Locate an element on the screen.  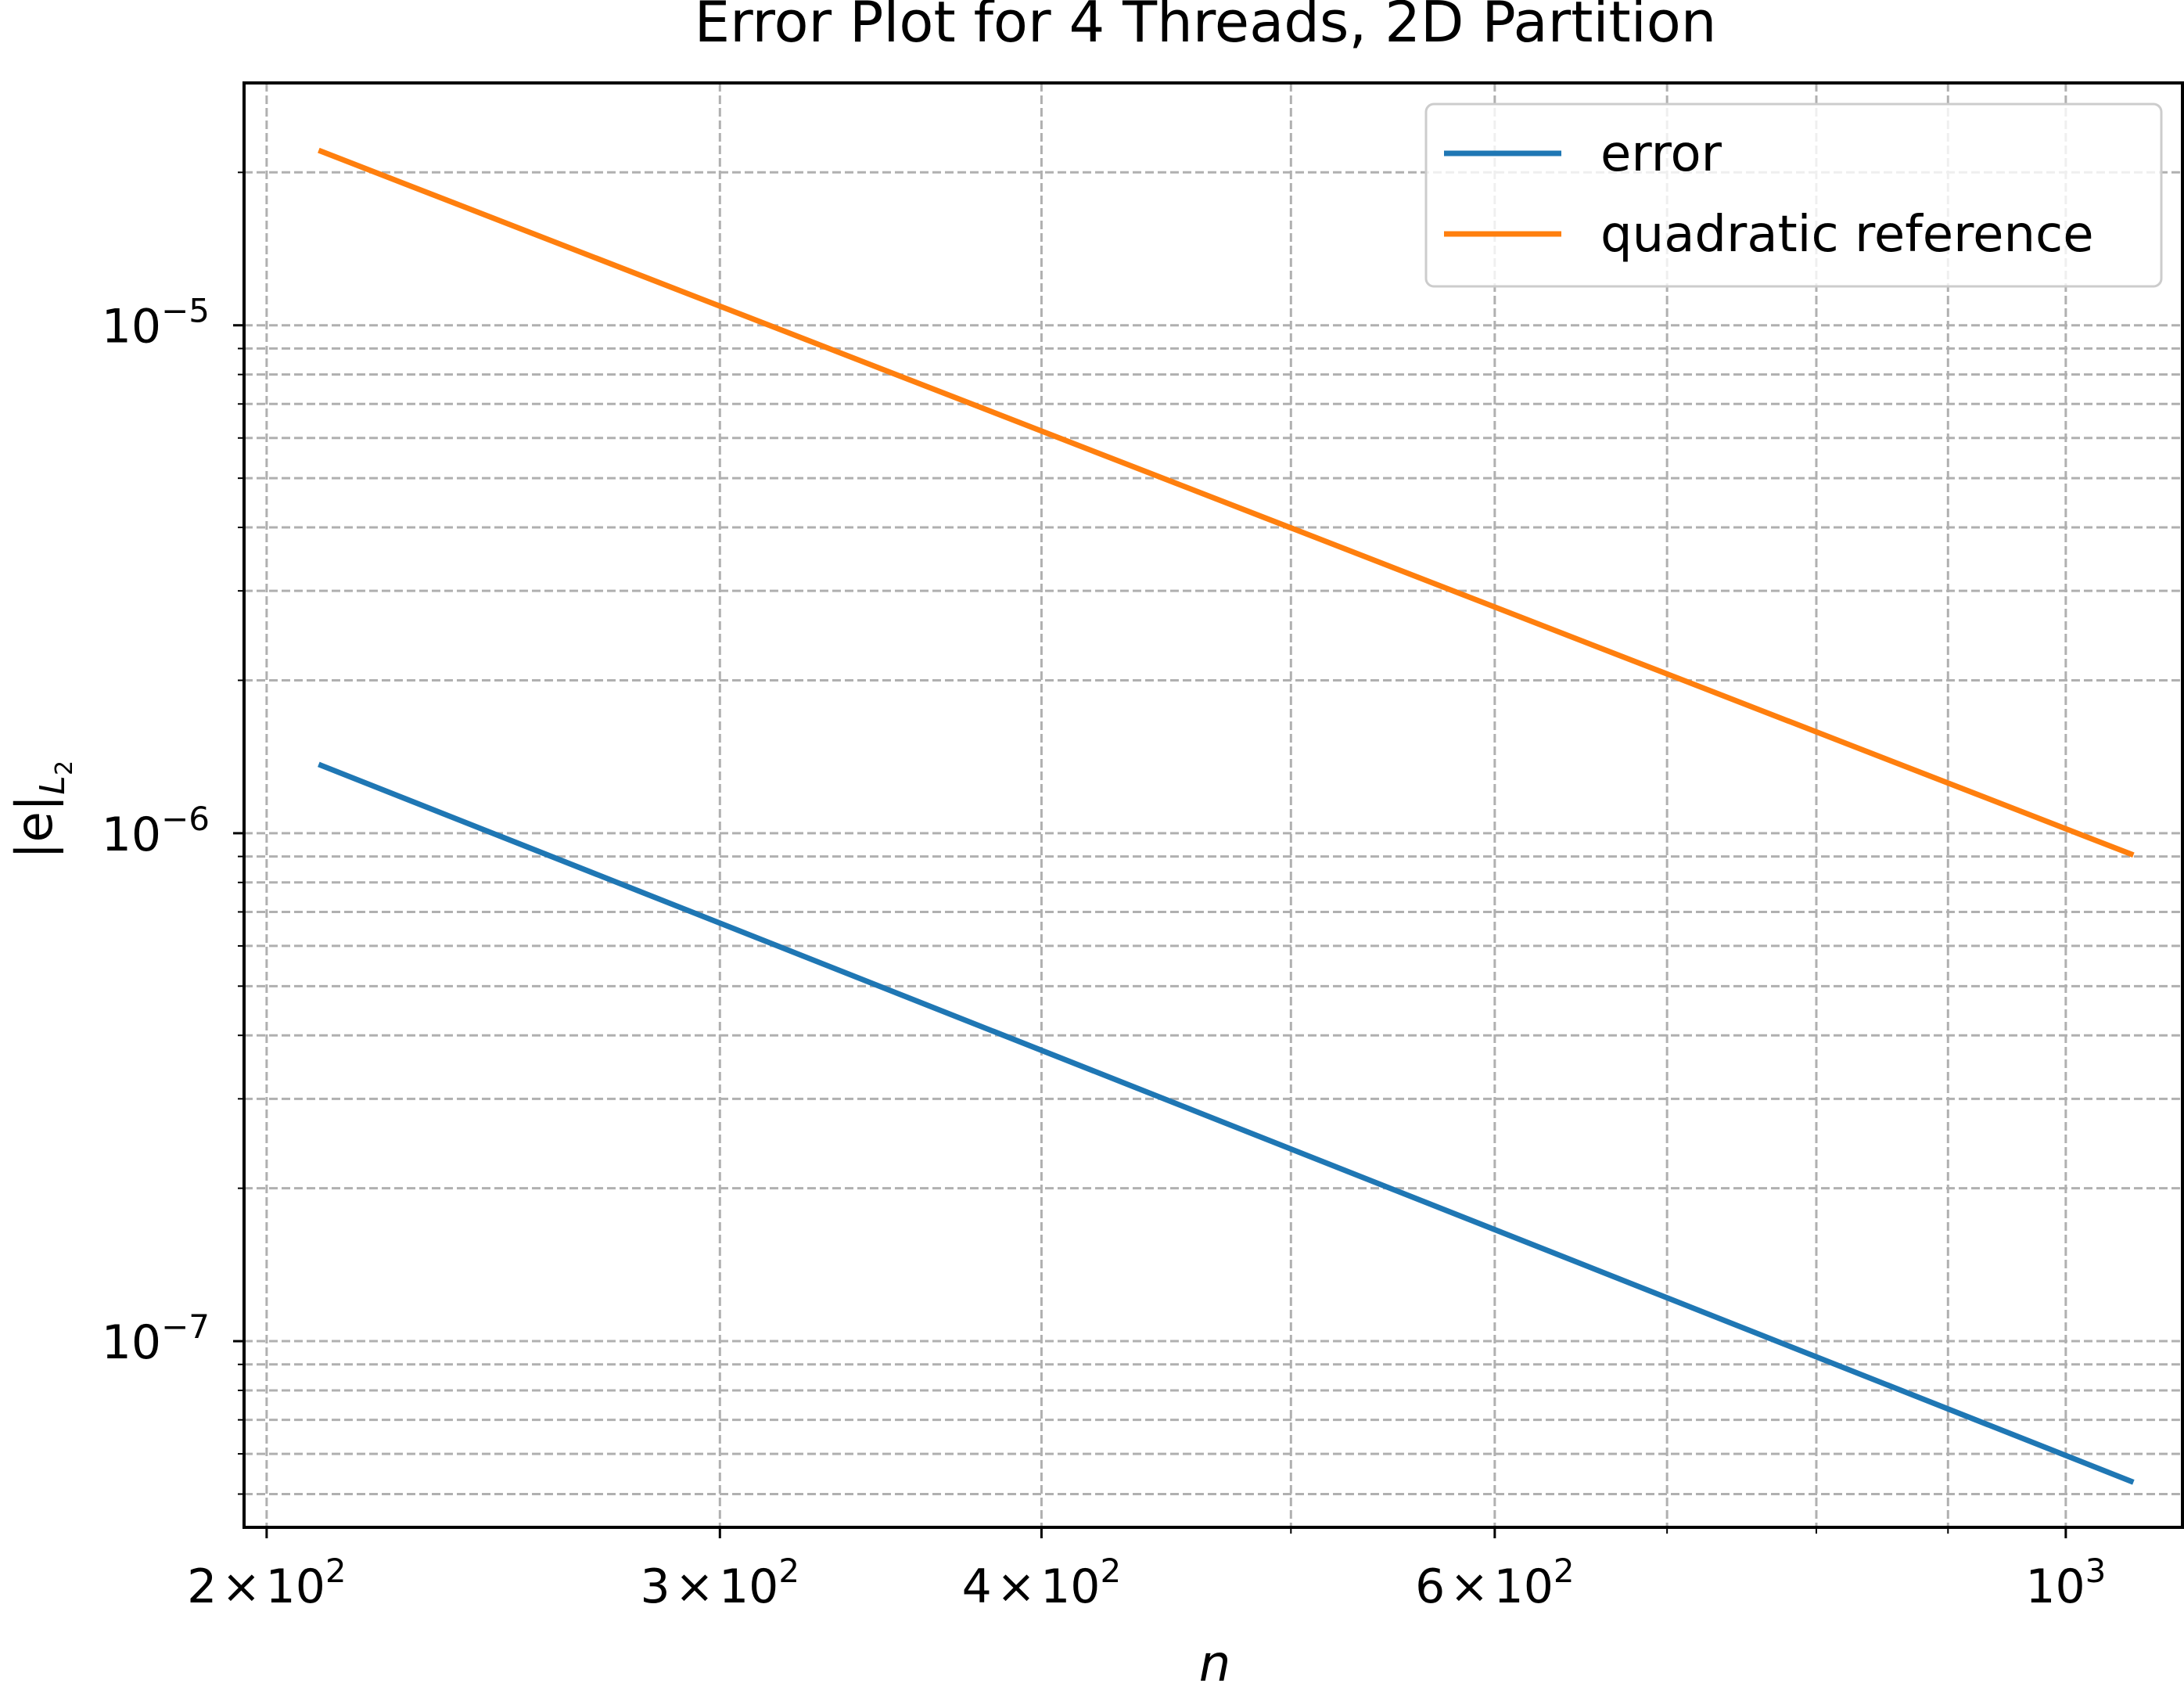
legend-box is located at coordinates (1793, 195).